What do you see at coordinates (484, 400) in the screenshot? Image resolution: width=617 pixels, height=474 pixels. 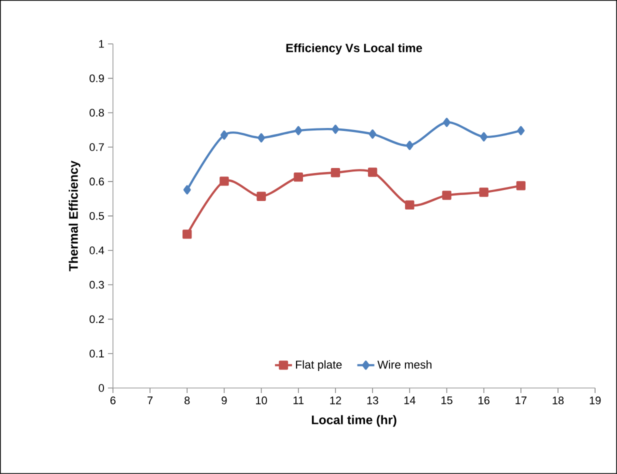 I see `x-tick-label: 16` at bounding box center [484, 400].